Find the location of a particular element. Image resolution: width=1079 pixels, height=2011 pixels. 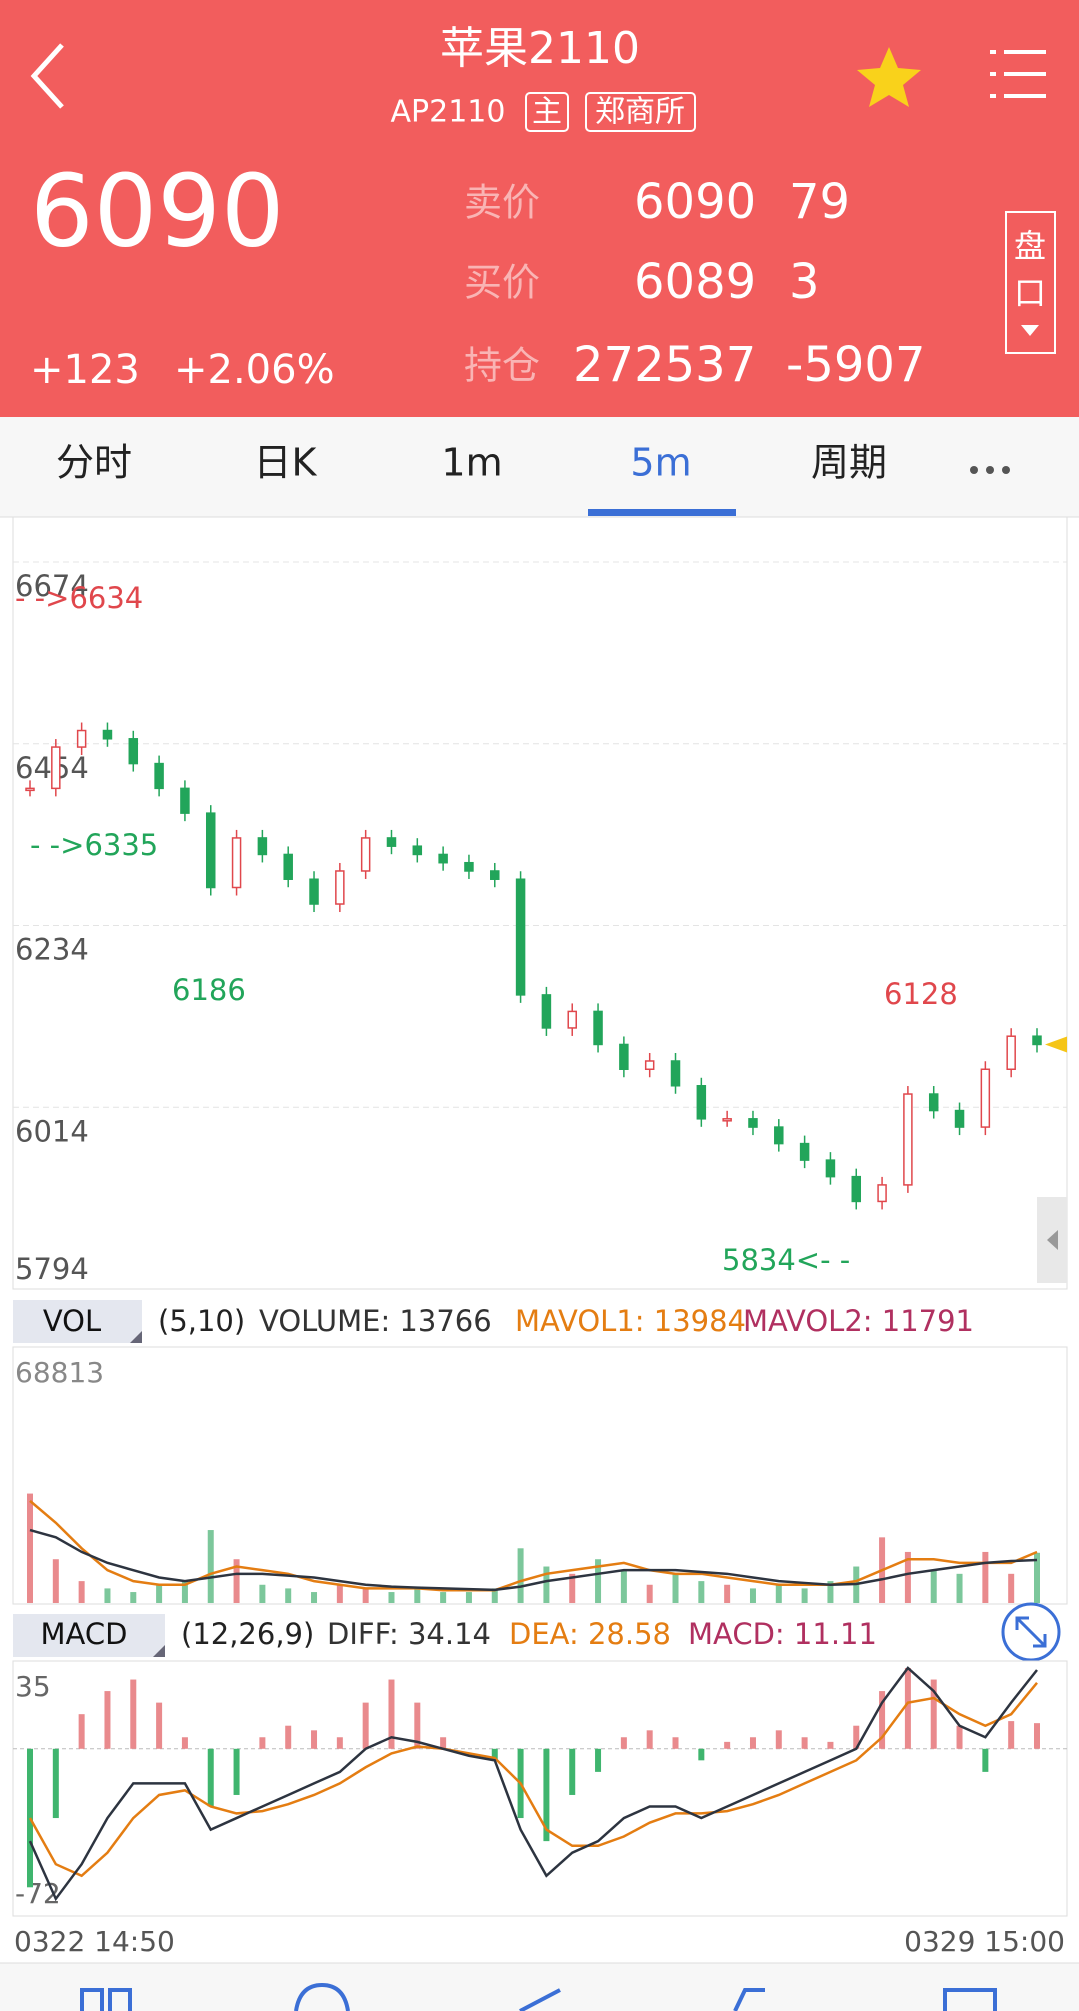

tag-box is located at coordinates (547, 112).